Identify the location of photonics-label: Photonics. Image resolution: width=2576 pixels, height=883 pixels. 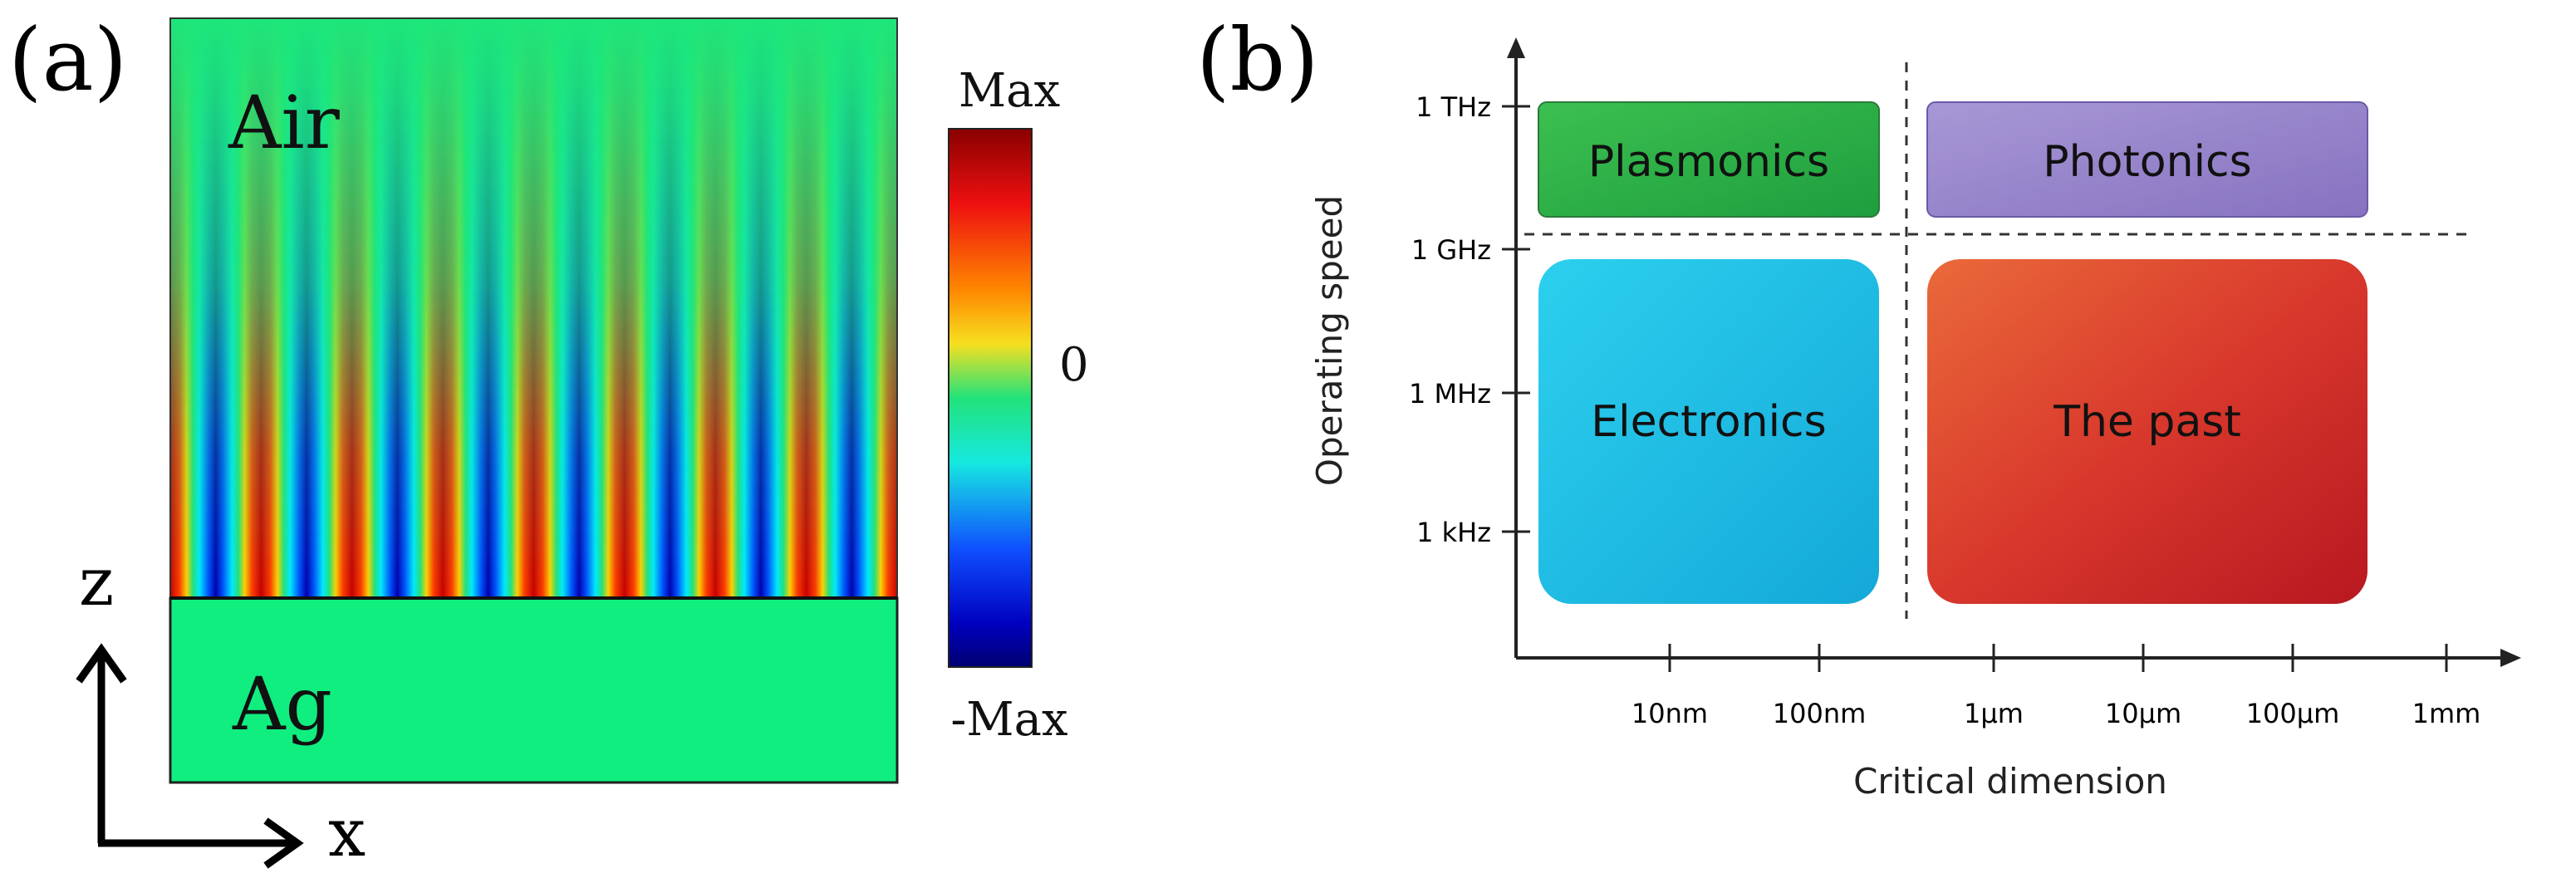
(2147, 162).